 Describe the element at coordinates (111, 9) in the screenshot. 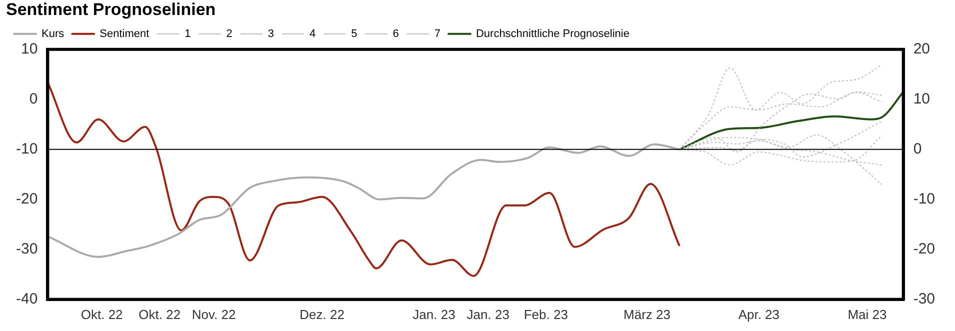

I see `chart-title: Sentiment Prognoselinien` at that location.